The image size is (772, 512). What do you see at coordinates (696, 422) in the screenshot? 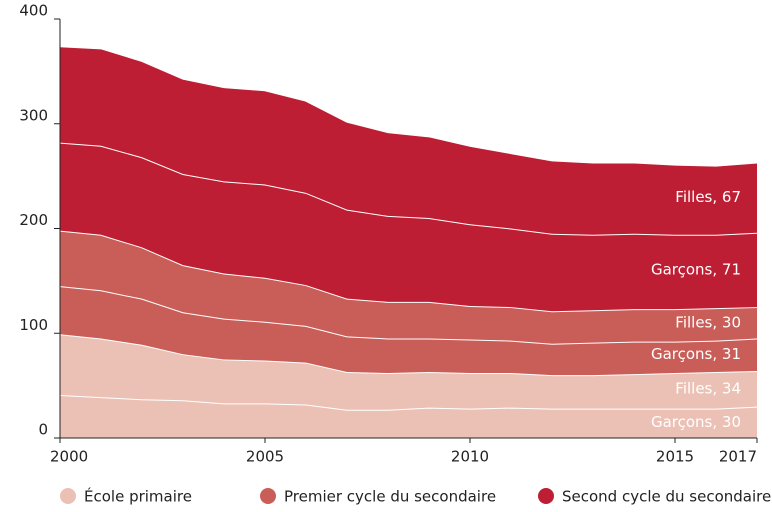
I see `end-label: Garçons, 30` at bounding box center [696, 422].